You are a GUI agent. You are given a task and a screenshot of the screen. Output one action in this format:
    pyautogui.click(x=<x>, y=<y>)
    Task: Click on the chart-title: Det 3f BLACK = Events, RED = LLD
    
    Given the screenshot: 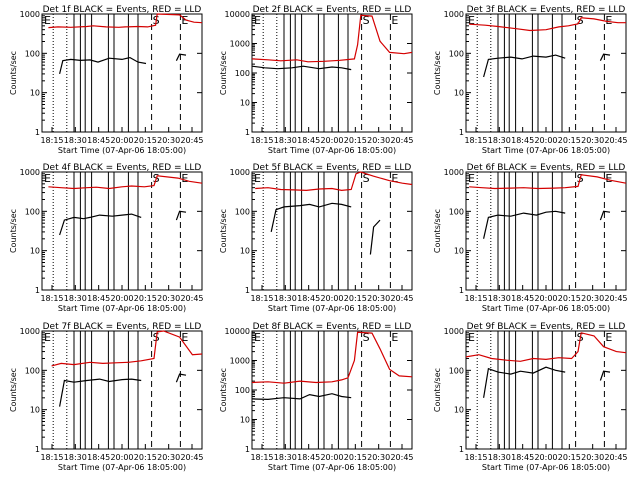 What is the action you would take?
    pyautogui.click(x=546, y=10)
    